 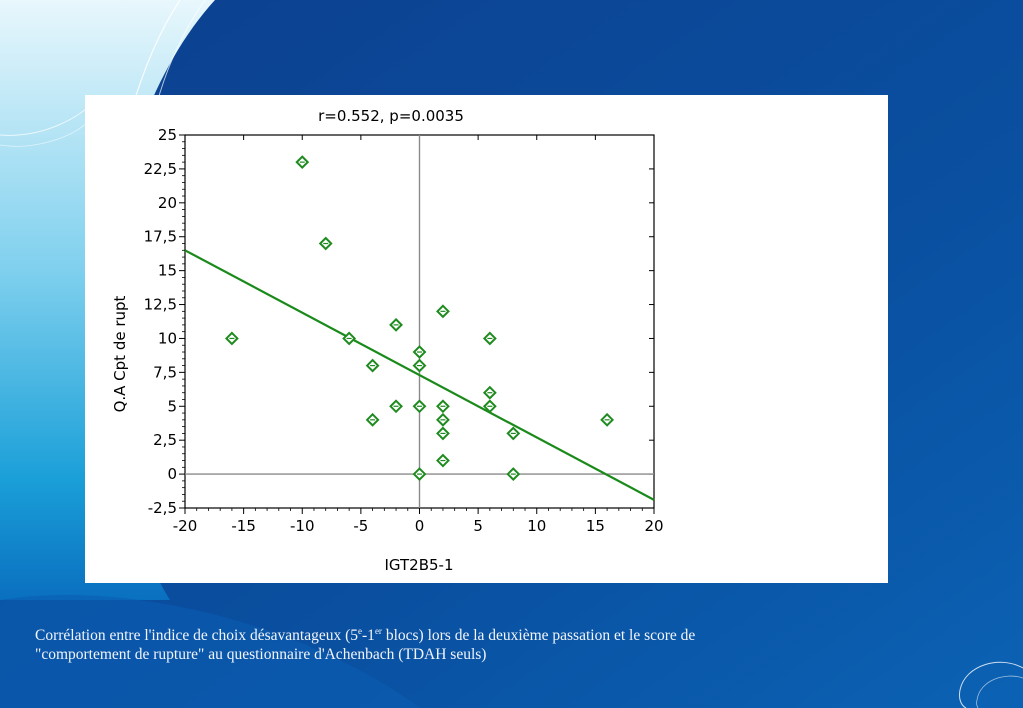 What do you see at coordinates (302, 526) in the screenshot?
I see `x-tick-label: -10` at bounding box center [302, 526].